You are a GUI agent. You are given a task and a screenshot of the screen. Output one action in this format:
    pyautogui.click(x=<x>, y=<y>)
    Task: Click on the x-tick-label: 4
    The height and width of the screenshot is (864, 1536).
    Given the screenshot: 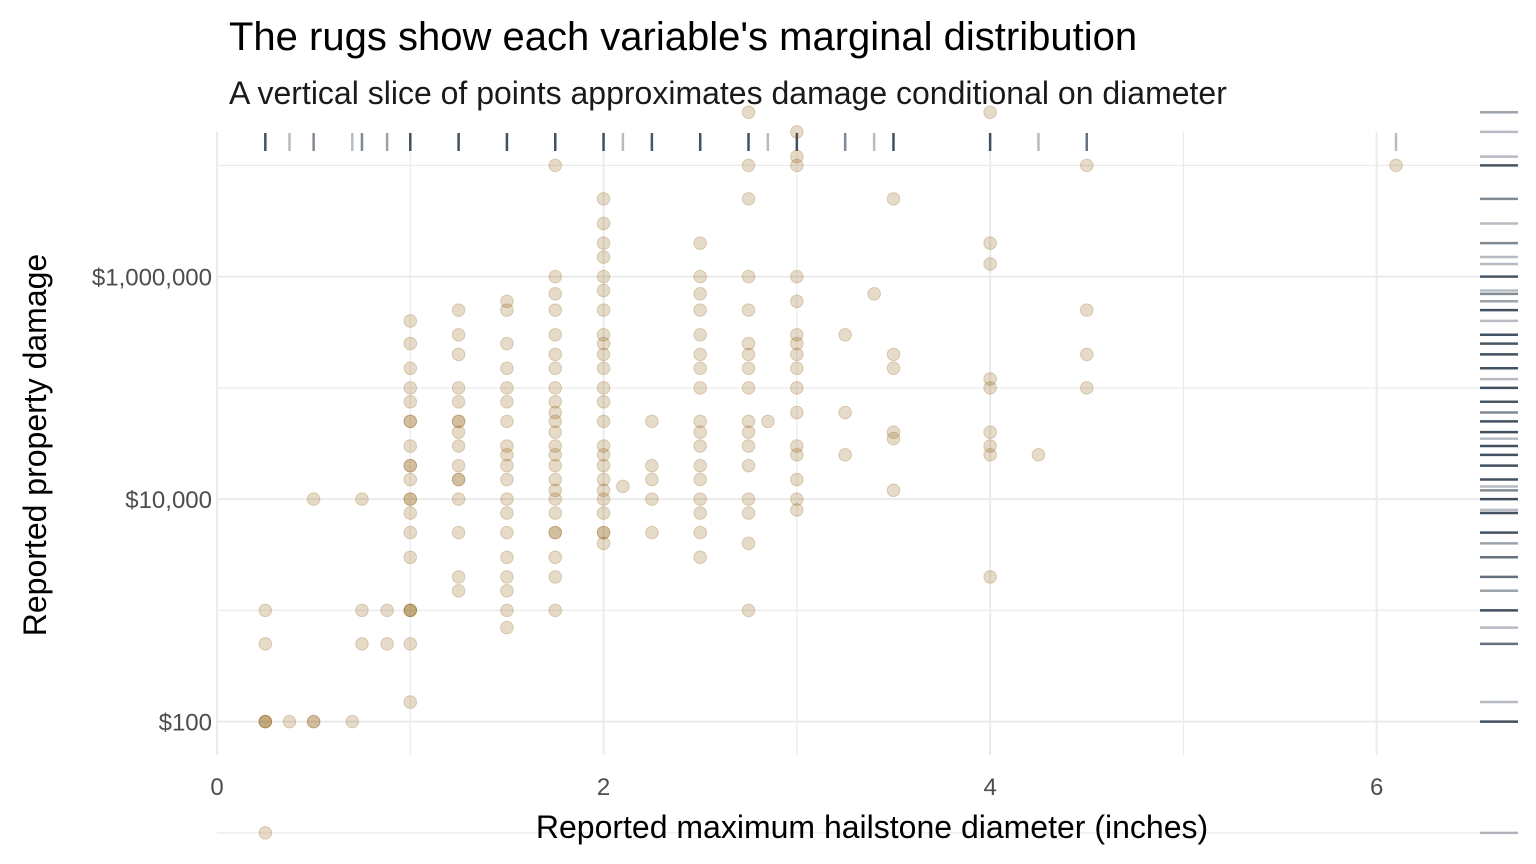 What is the action you would take?
    pyautogui.click(x=989, y=787)
    